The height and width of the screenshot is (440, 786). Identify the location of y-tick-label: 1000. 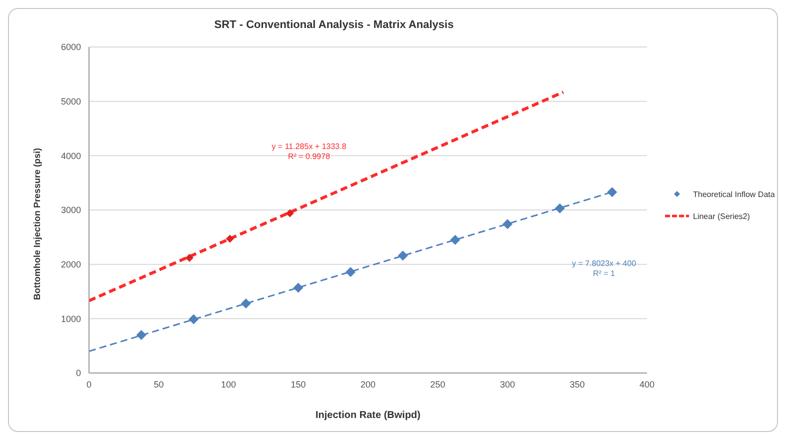
(70, 319).